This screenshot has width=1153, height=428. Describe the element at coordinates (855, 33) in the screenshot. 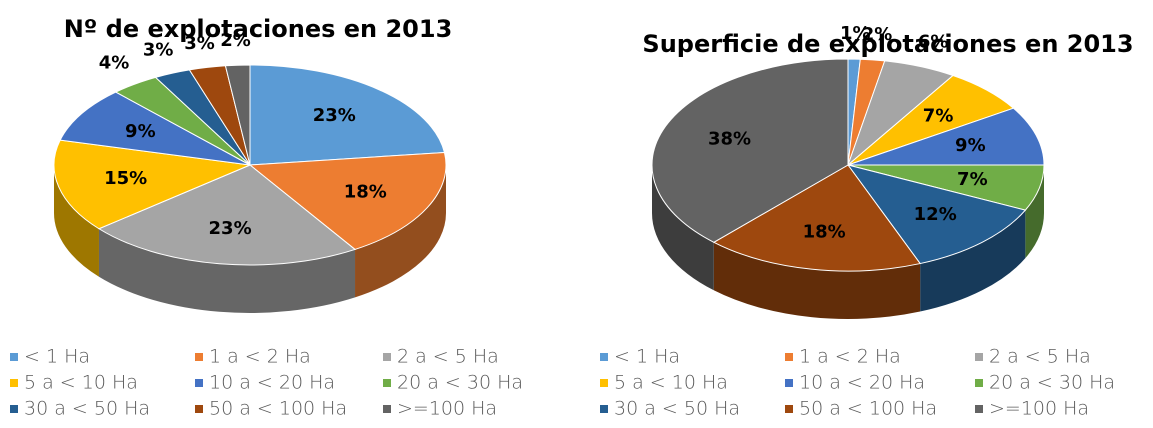

I see `data-label: 1%` at that location.